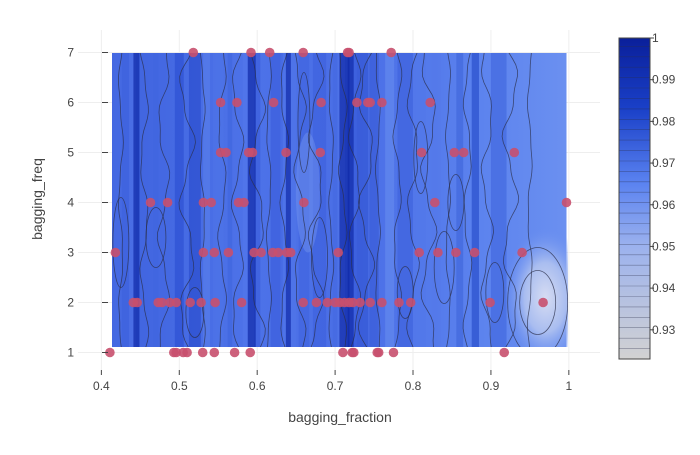  I want to click on y-tick-label: 2, so click(70, 303).